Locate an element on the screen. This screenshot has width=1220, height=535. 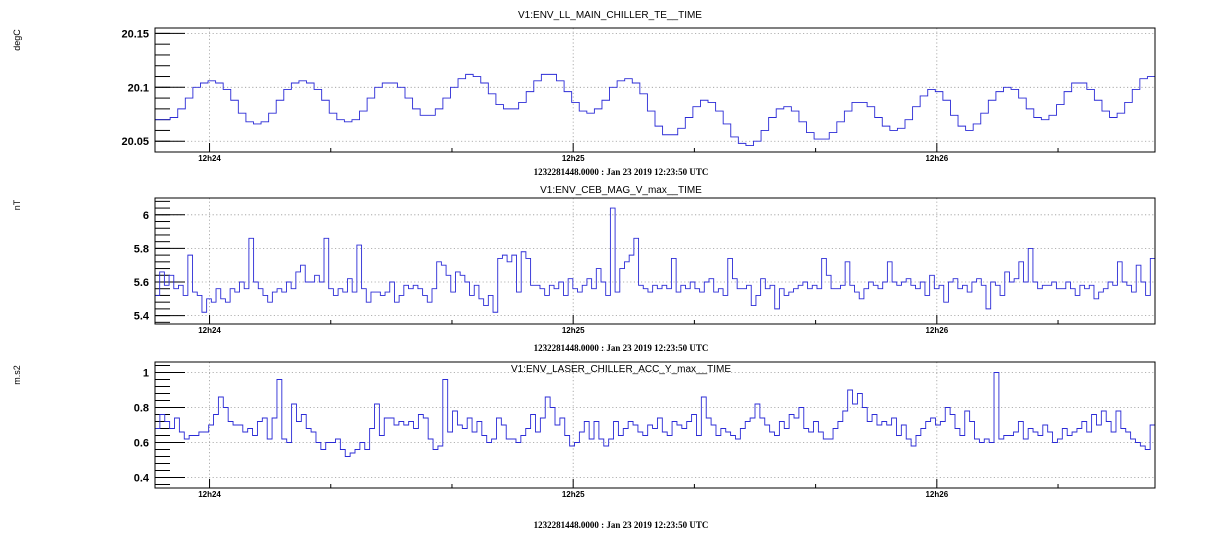
panel-2-y-tick-label: 5.4 is located at coordinates (142, 317).